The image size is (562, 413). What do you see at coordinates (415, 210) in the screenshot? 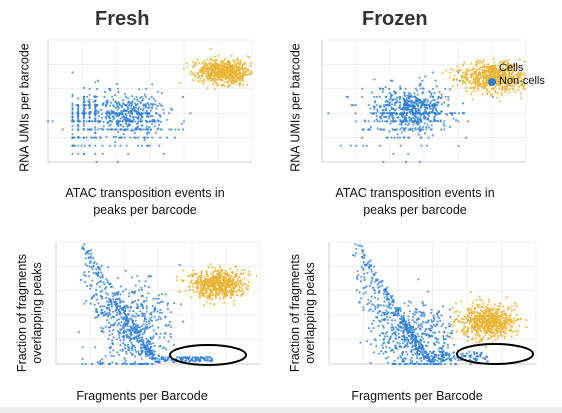
I see `atac-axis-label-line2: peaks per barcode` at bounding box center [415, 210].